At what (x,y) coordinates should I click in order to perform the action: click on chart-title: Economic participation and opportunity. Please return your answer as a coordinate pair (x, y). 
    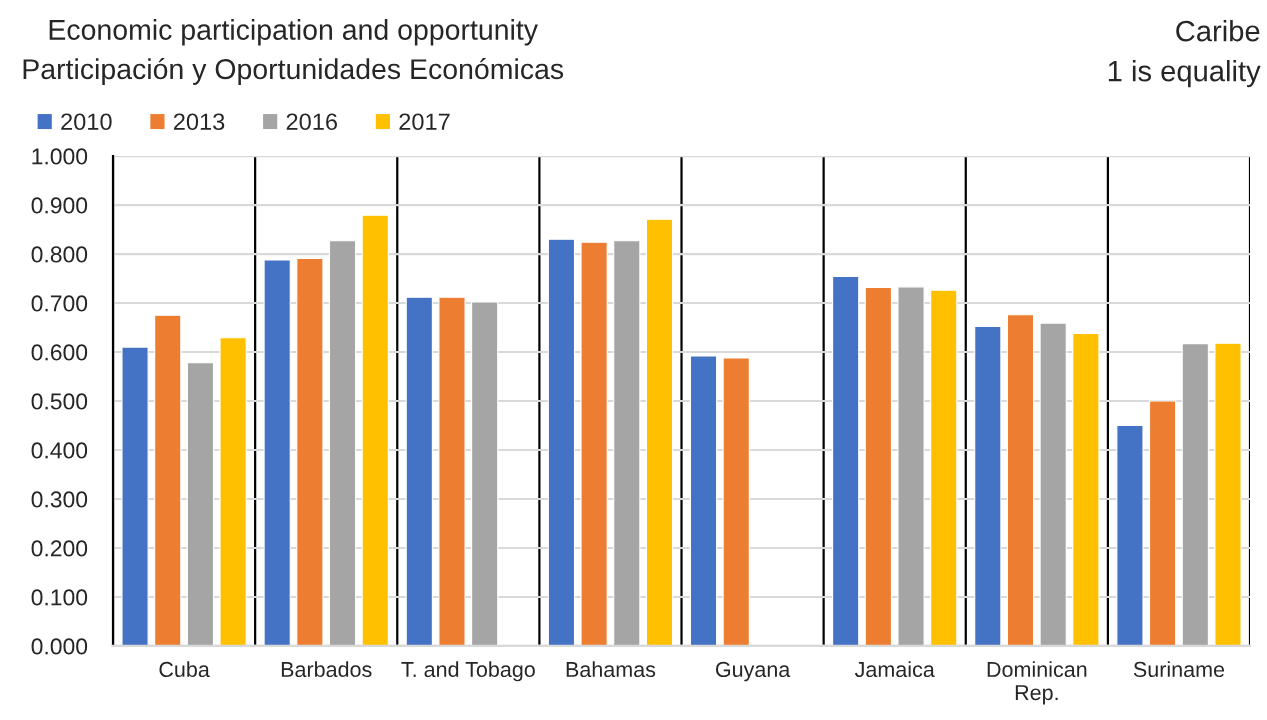
    Looking at the image, I should click on (293, 32).